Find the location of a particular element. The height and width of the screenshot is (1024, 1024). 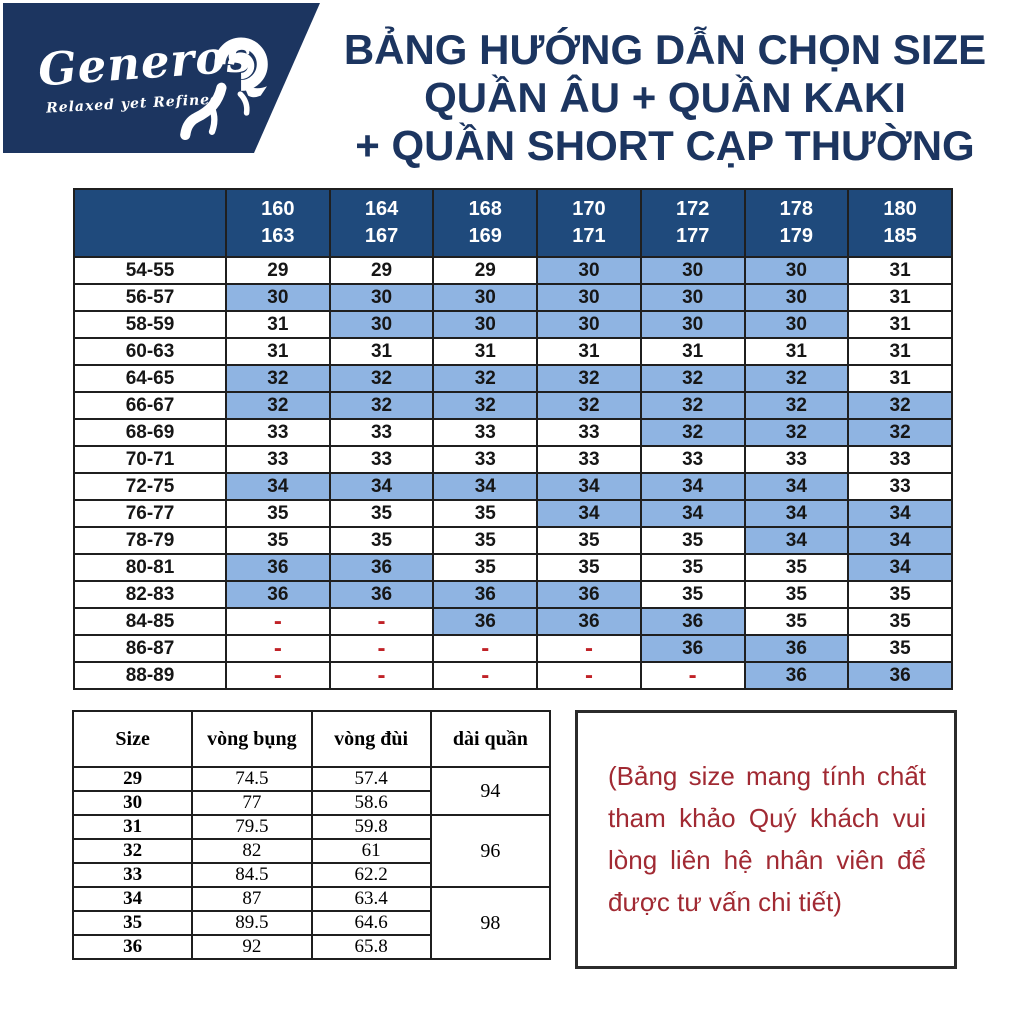

thigh-measure-cell: 58.6 is located at coordinates (371, 803).